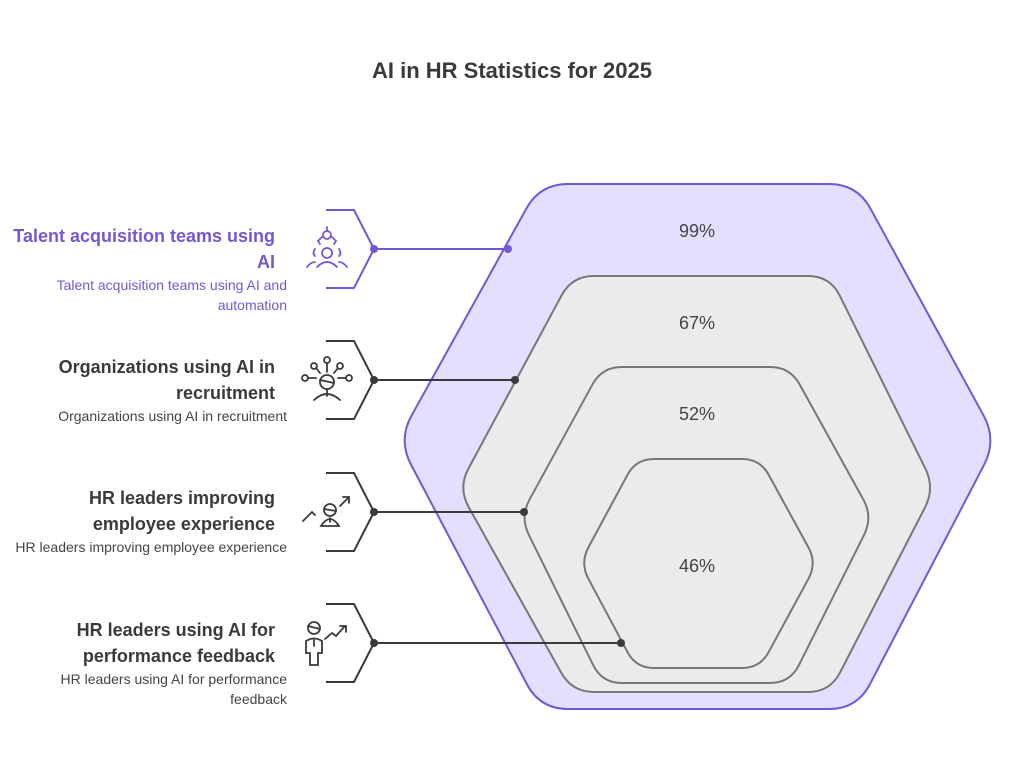 This screenshot has width=1024, height=762. I want to click on percentage-label: 99%, so click(697, 231).